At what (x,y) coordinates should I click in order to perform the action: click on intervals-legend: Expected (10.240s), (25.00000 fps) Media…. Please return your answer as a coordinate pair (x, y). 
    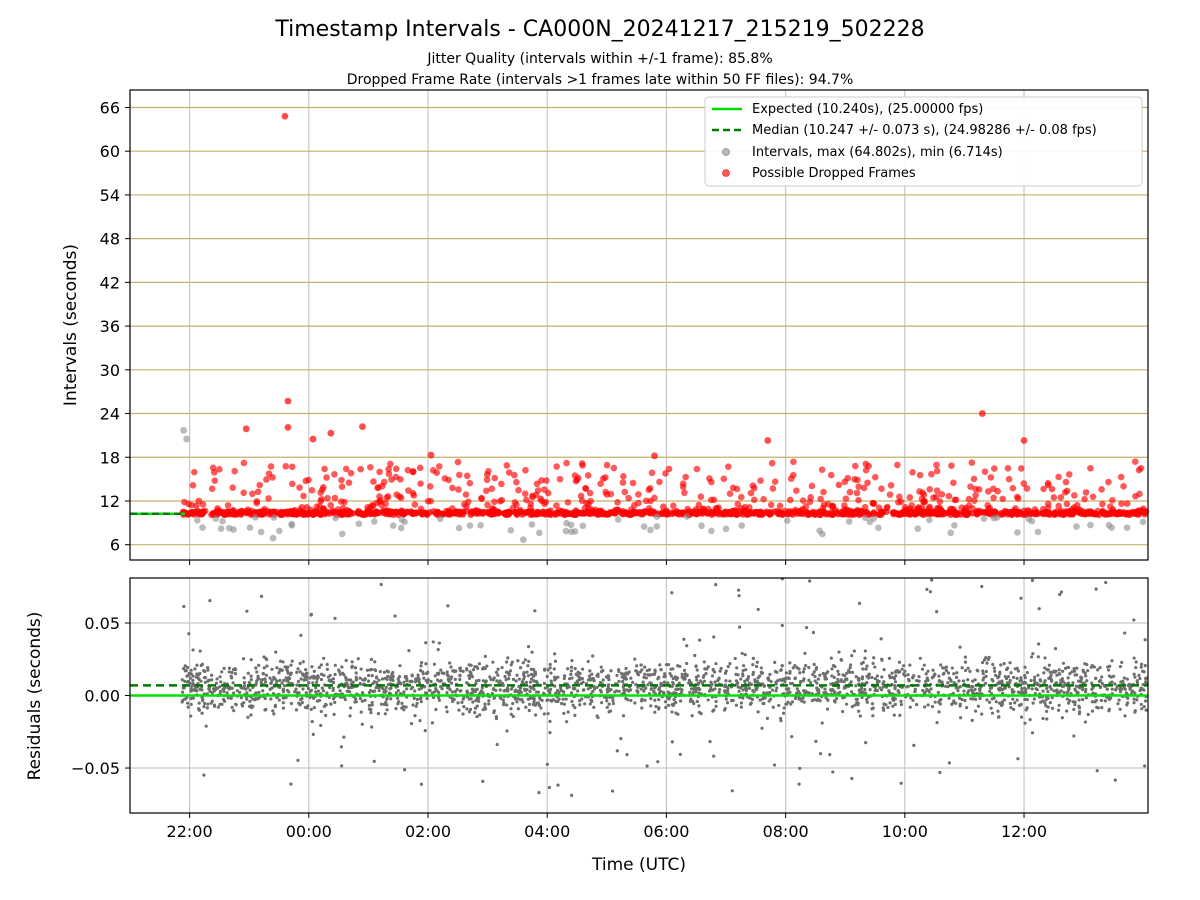
    Looking at the image, I should click on (923, 141).